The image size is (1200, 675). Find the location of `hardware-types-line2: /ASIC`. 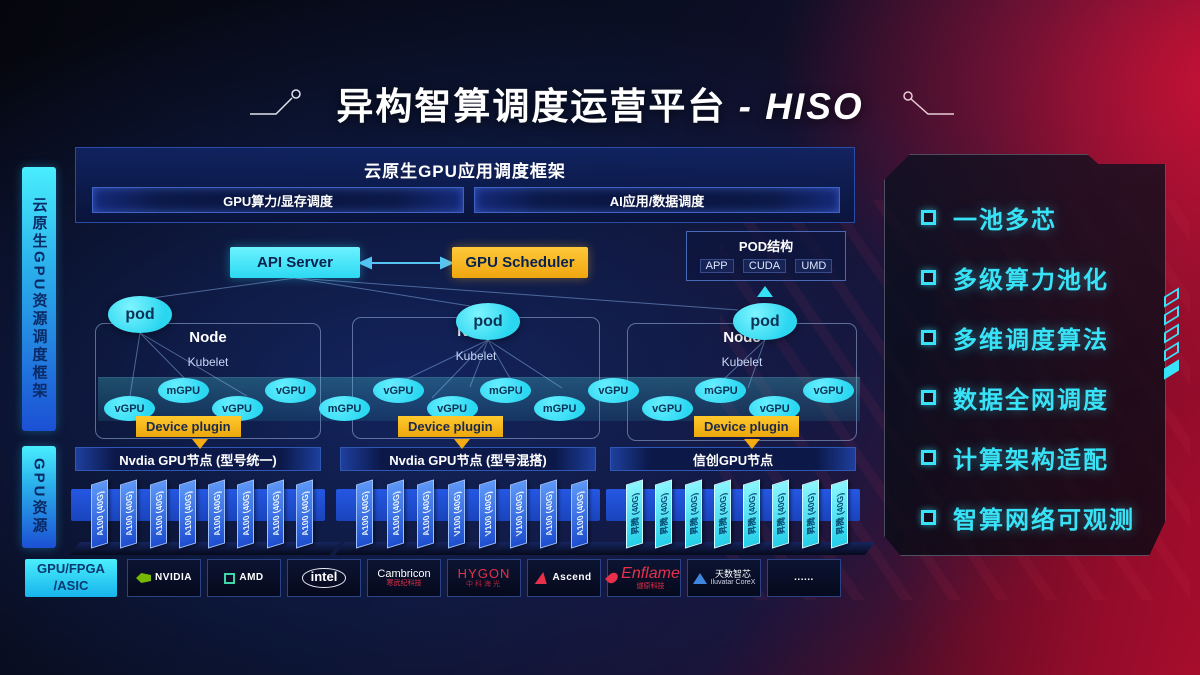

hardware-types-line2: /ASIC is located at coordinates (71, 585).